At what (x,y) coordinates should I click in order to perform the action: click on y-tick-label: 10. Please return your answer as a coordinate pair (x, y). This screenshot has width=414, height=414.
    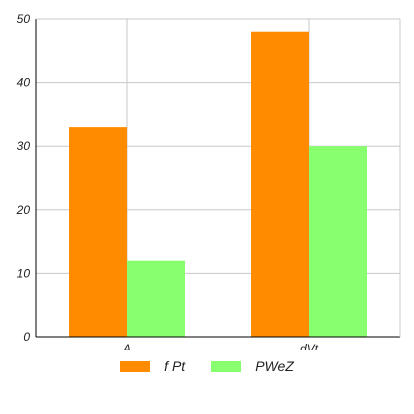
    Looking at the image, I should click on (24, 273).